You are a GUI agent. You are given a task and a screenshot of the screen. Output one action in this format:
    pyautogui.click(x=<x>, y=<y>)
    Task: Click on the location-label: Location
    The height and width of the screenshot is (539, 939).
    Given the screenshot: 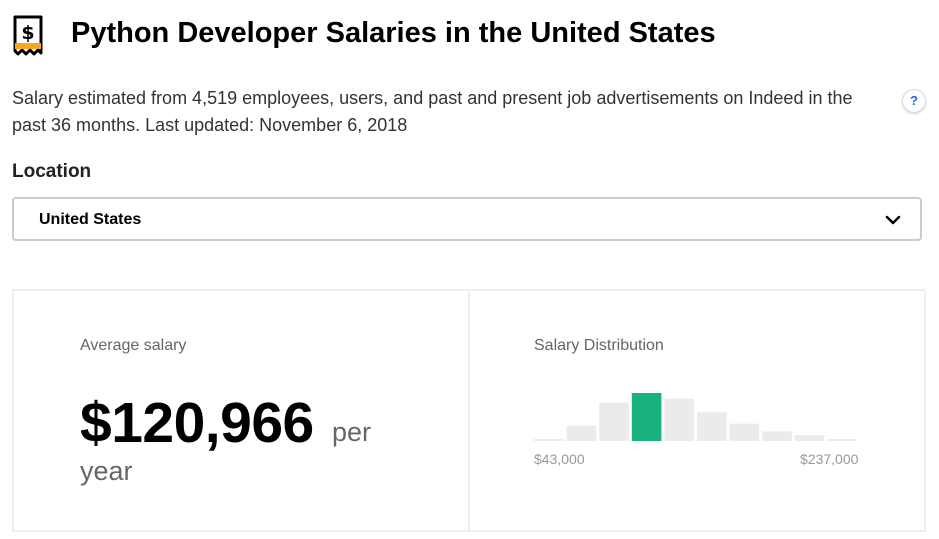 What is the action you would take?
    pyautogui.click(x=52, y=171)
    